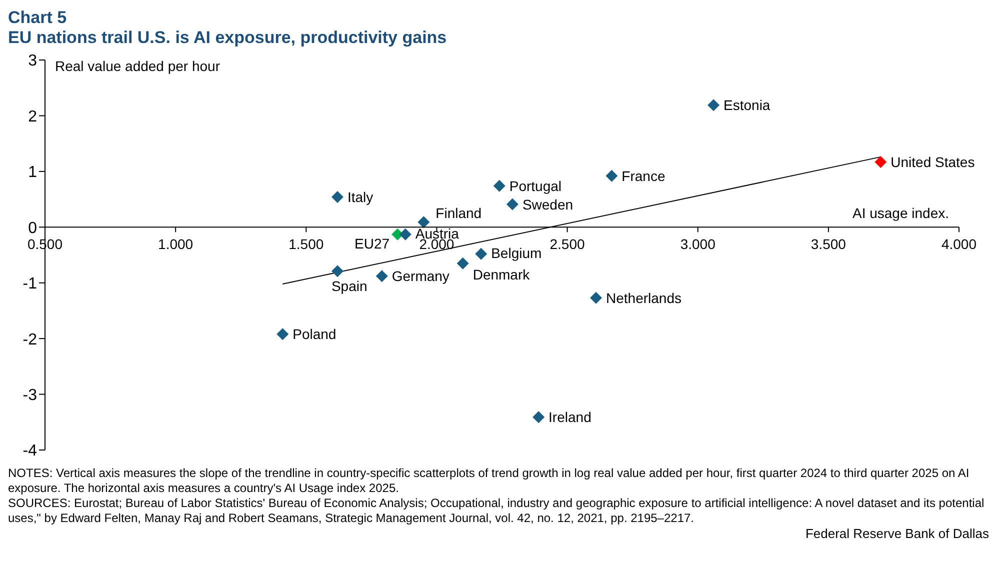 This screenshot has height=565, width=997. I want to click on source-note: SOURCES: Eurostat; Bureau of Labor Statistics' Bureau of Economic Analysis; Occupational, industry and geographic exposure to artificial intelligence: A novel dataset and its potential uses," by Edward Felten, Manay Raj and Robert Seamans, Strategic Management Journal, vol. 42, no. 12, 2021, pp. 2195–2217., so click(497, 511).